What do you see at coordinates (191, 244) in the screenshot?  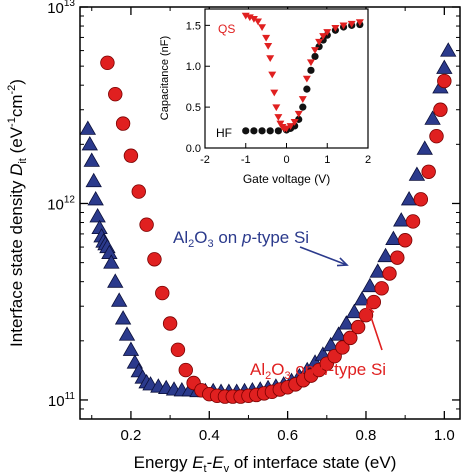 I see `p-type-annotation-subscript: 2` at bounding box center [191, 244].